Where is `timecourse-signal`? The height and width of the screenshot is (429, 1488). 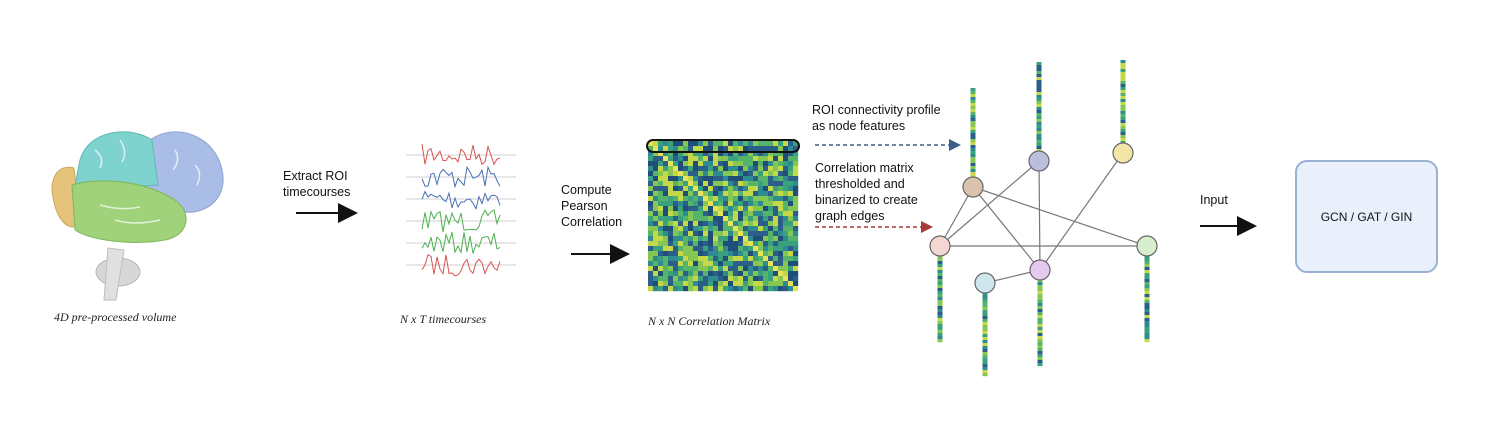
timecourse-signal is located at coordinates (461, 220).